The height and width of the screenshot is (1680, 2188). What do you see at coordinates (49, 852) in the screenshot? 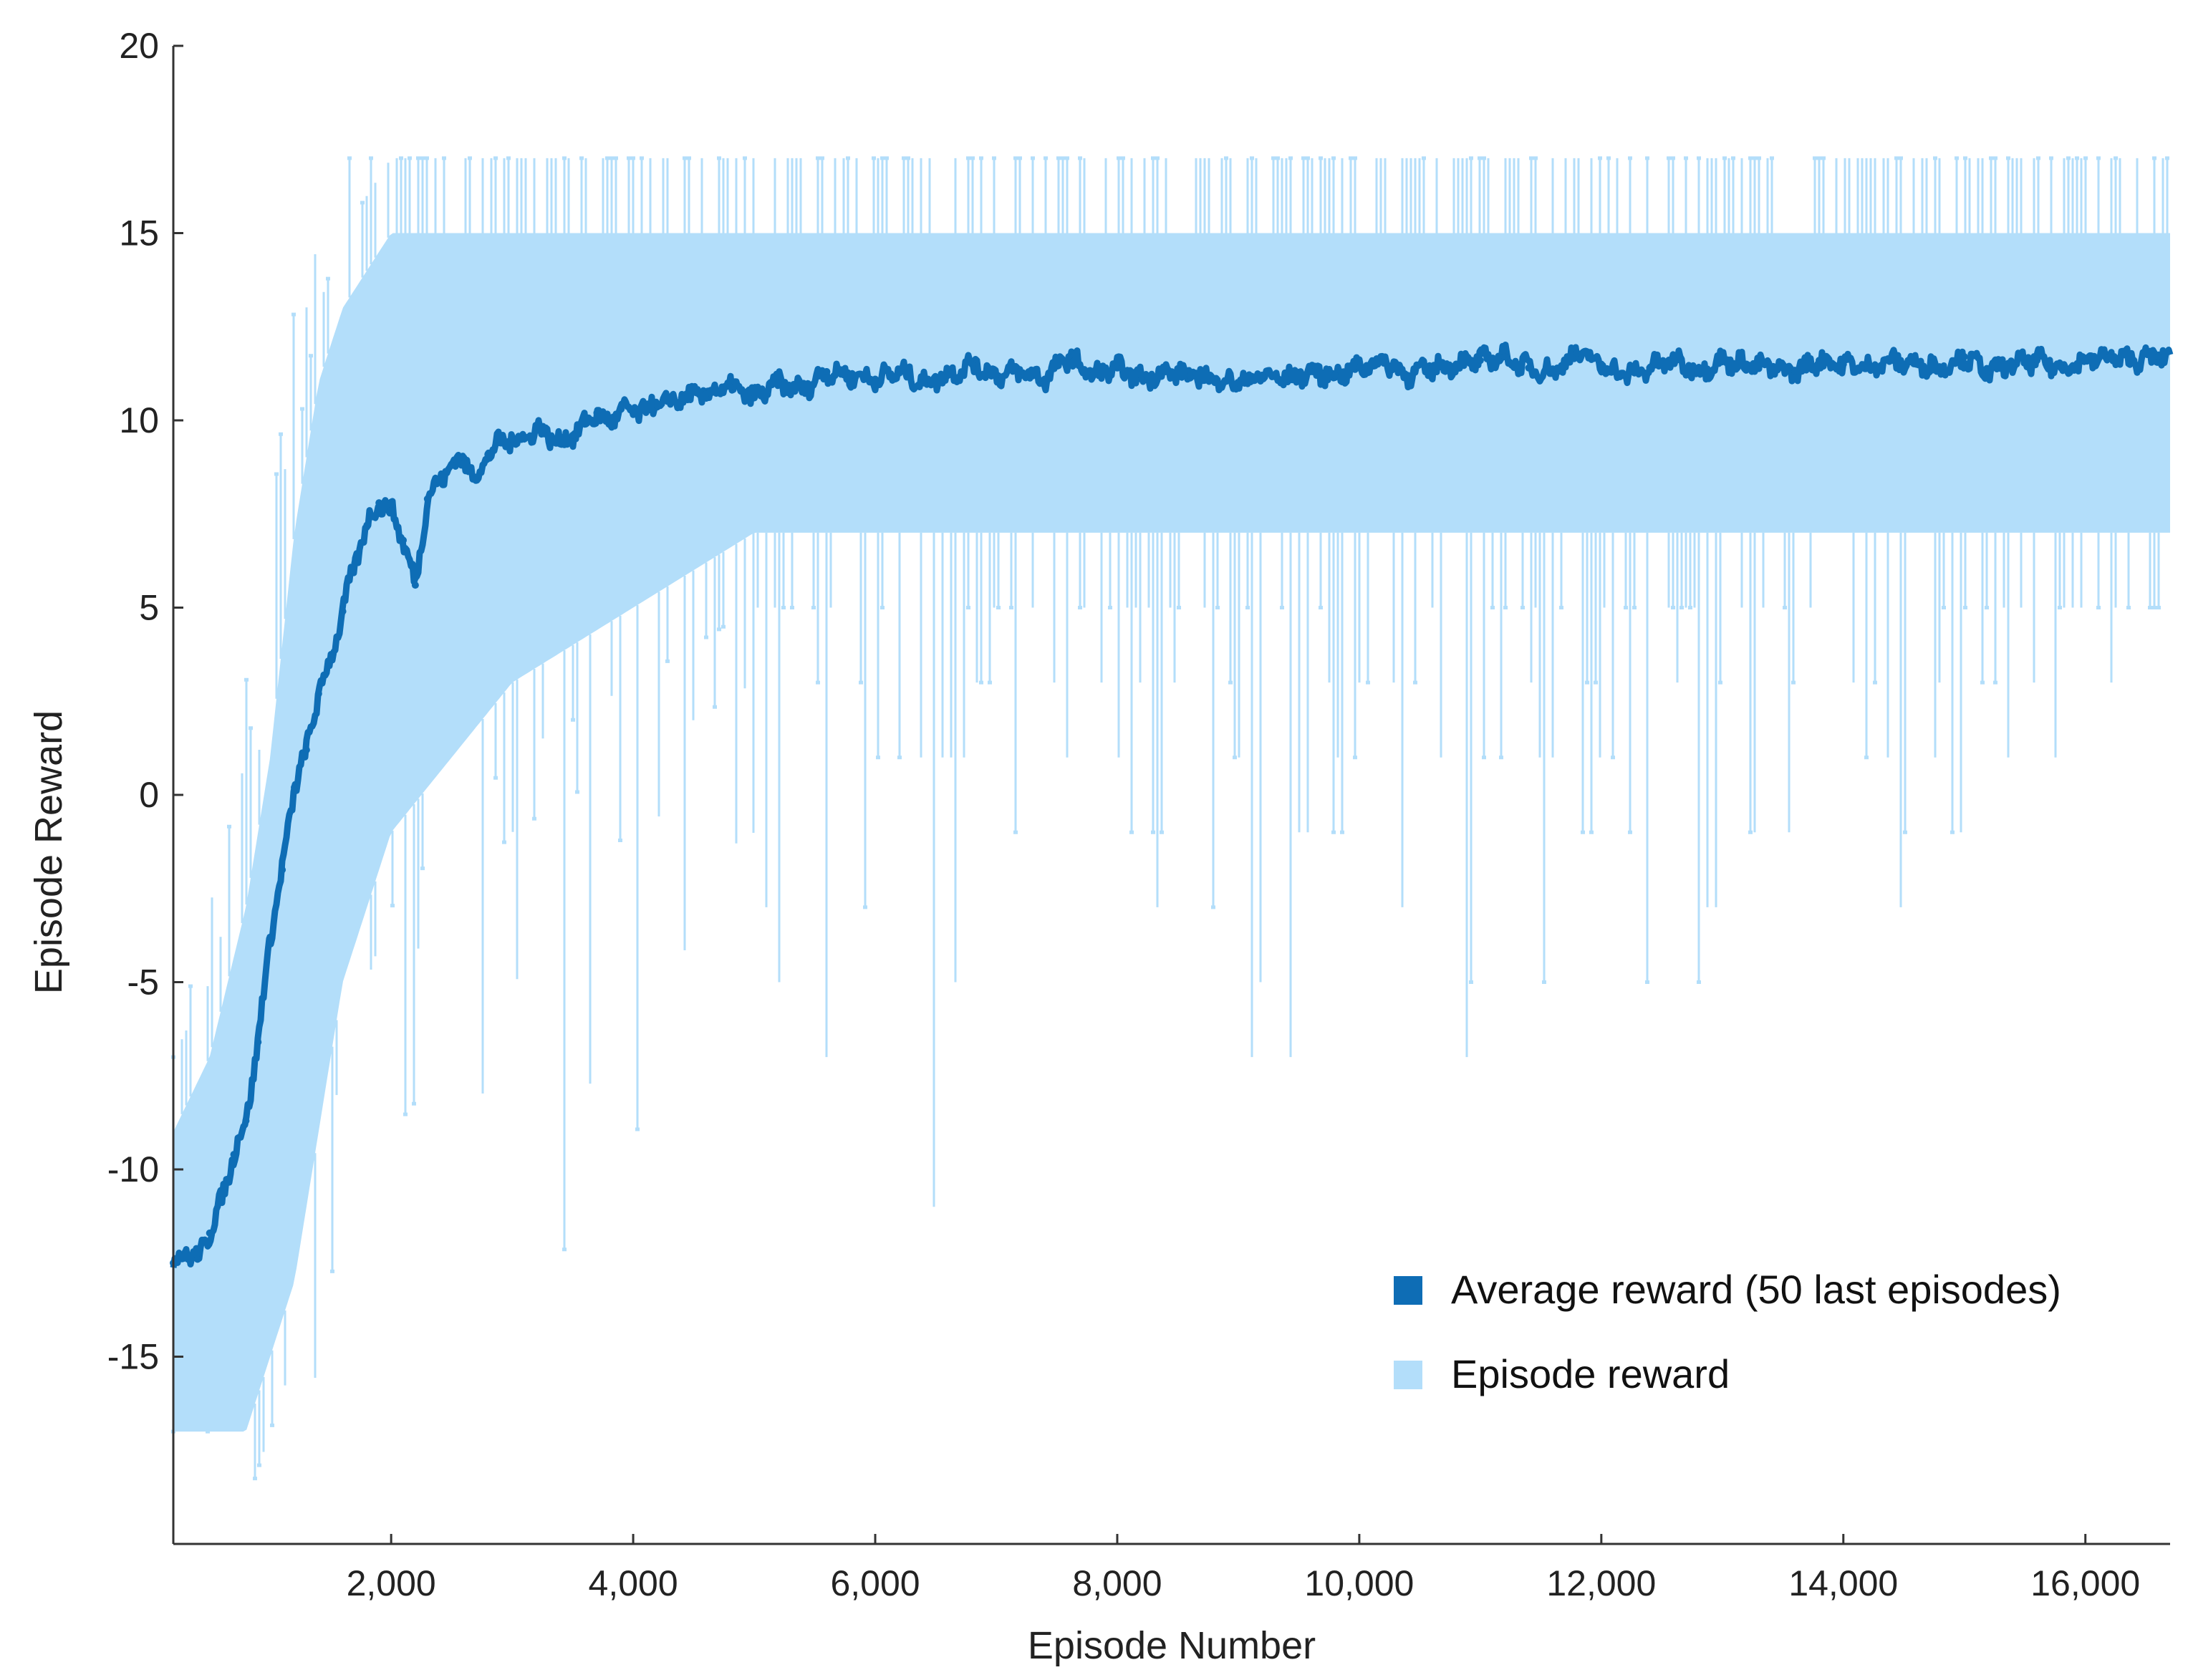
I see `y-axis-title: Episode Reward` at bounding box center [49, 852].